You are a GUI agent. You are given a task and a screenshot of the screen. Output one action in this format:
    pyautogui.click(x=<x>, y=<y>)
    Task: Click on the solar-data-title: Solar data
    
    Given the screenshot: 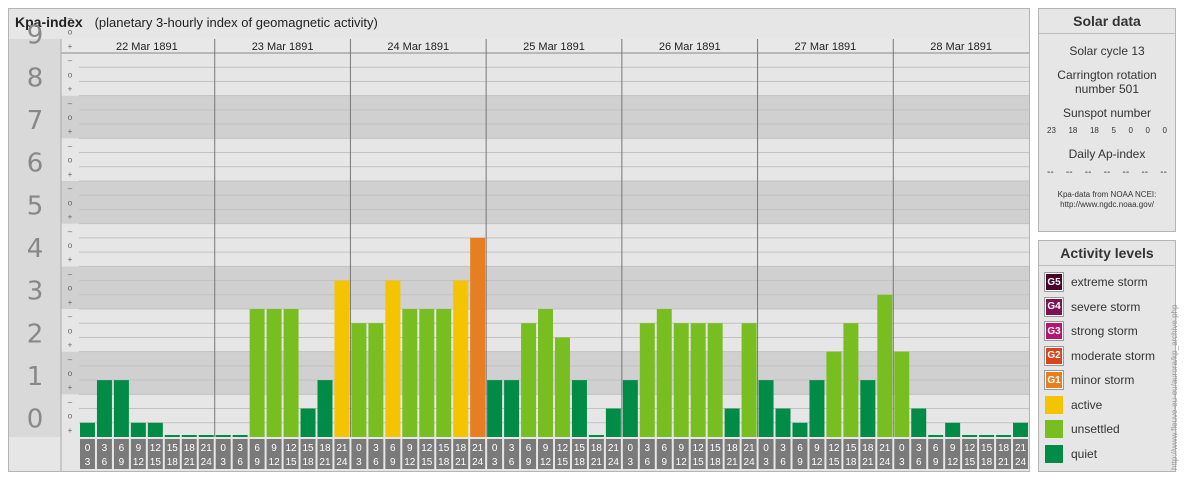 What is the action you would take?
    pyautogui.click(x=1107, y=21)
    